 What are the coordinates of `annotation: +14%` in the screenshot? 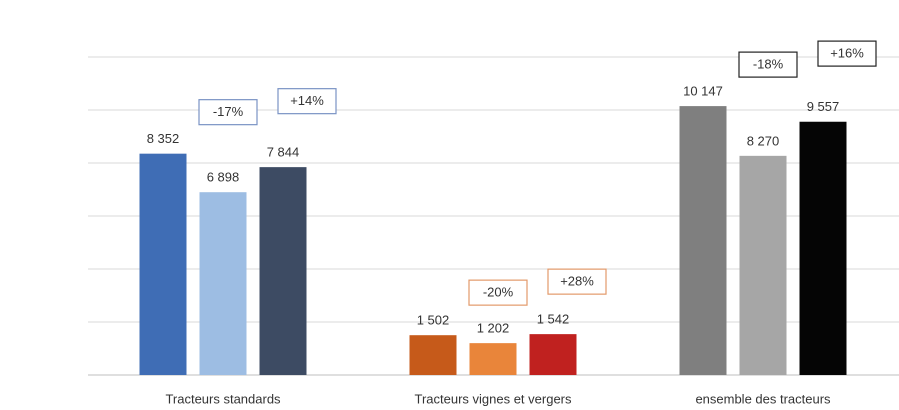 It's located at (307, 100).